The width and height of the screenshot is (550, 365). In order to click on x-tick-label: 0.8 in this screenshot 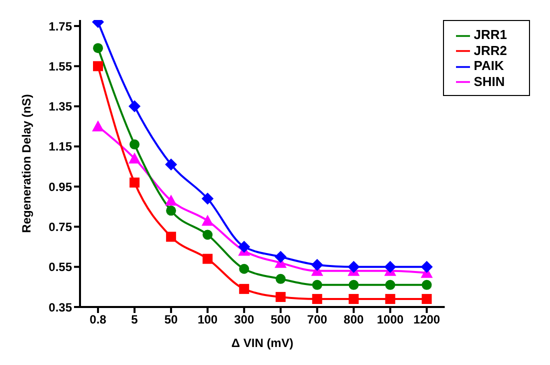, I will do `click(98, 319)`.